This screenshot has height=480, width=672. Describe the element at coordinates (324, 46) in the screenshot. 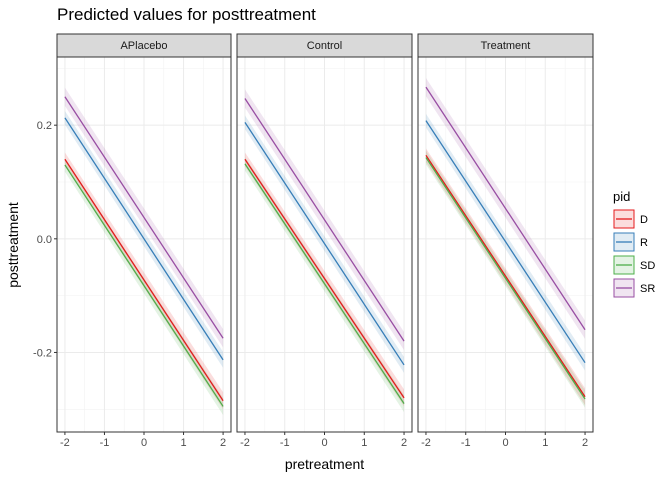

I see `facet-strip-label: Control` at that location.